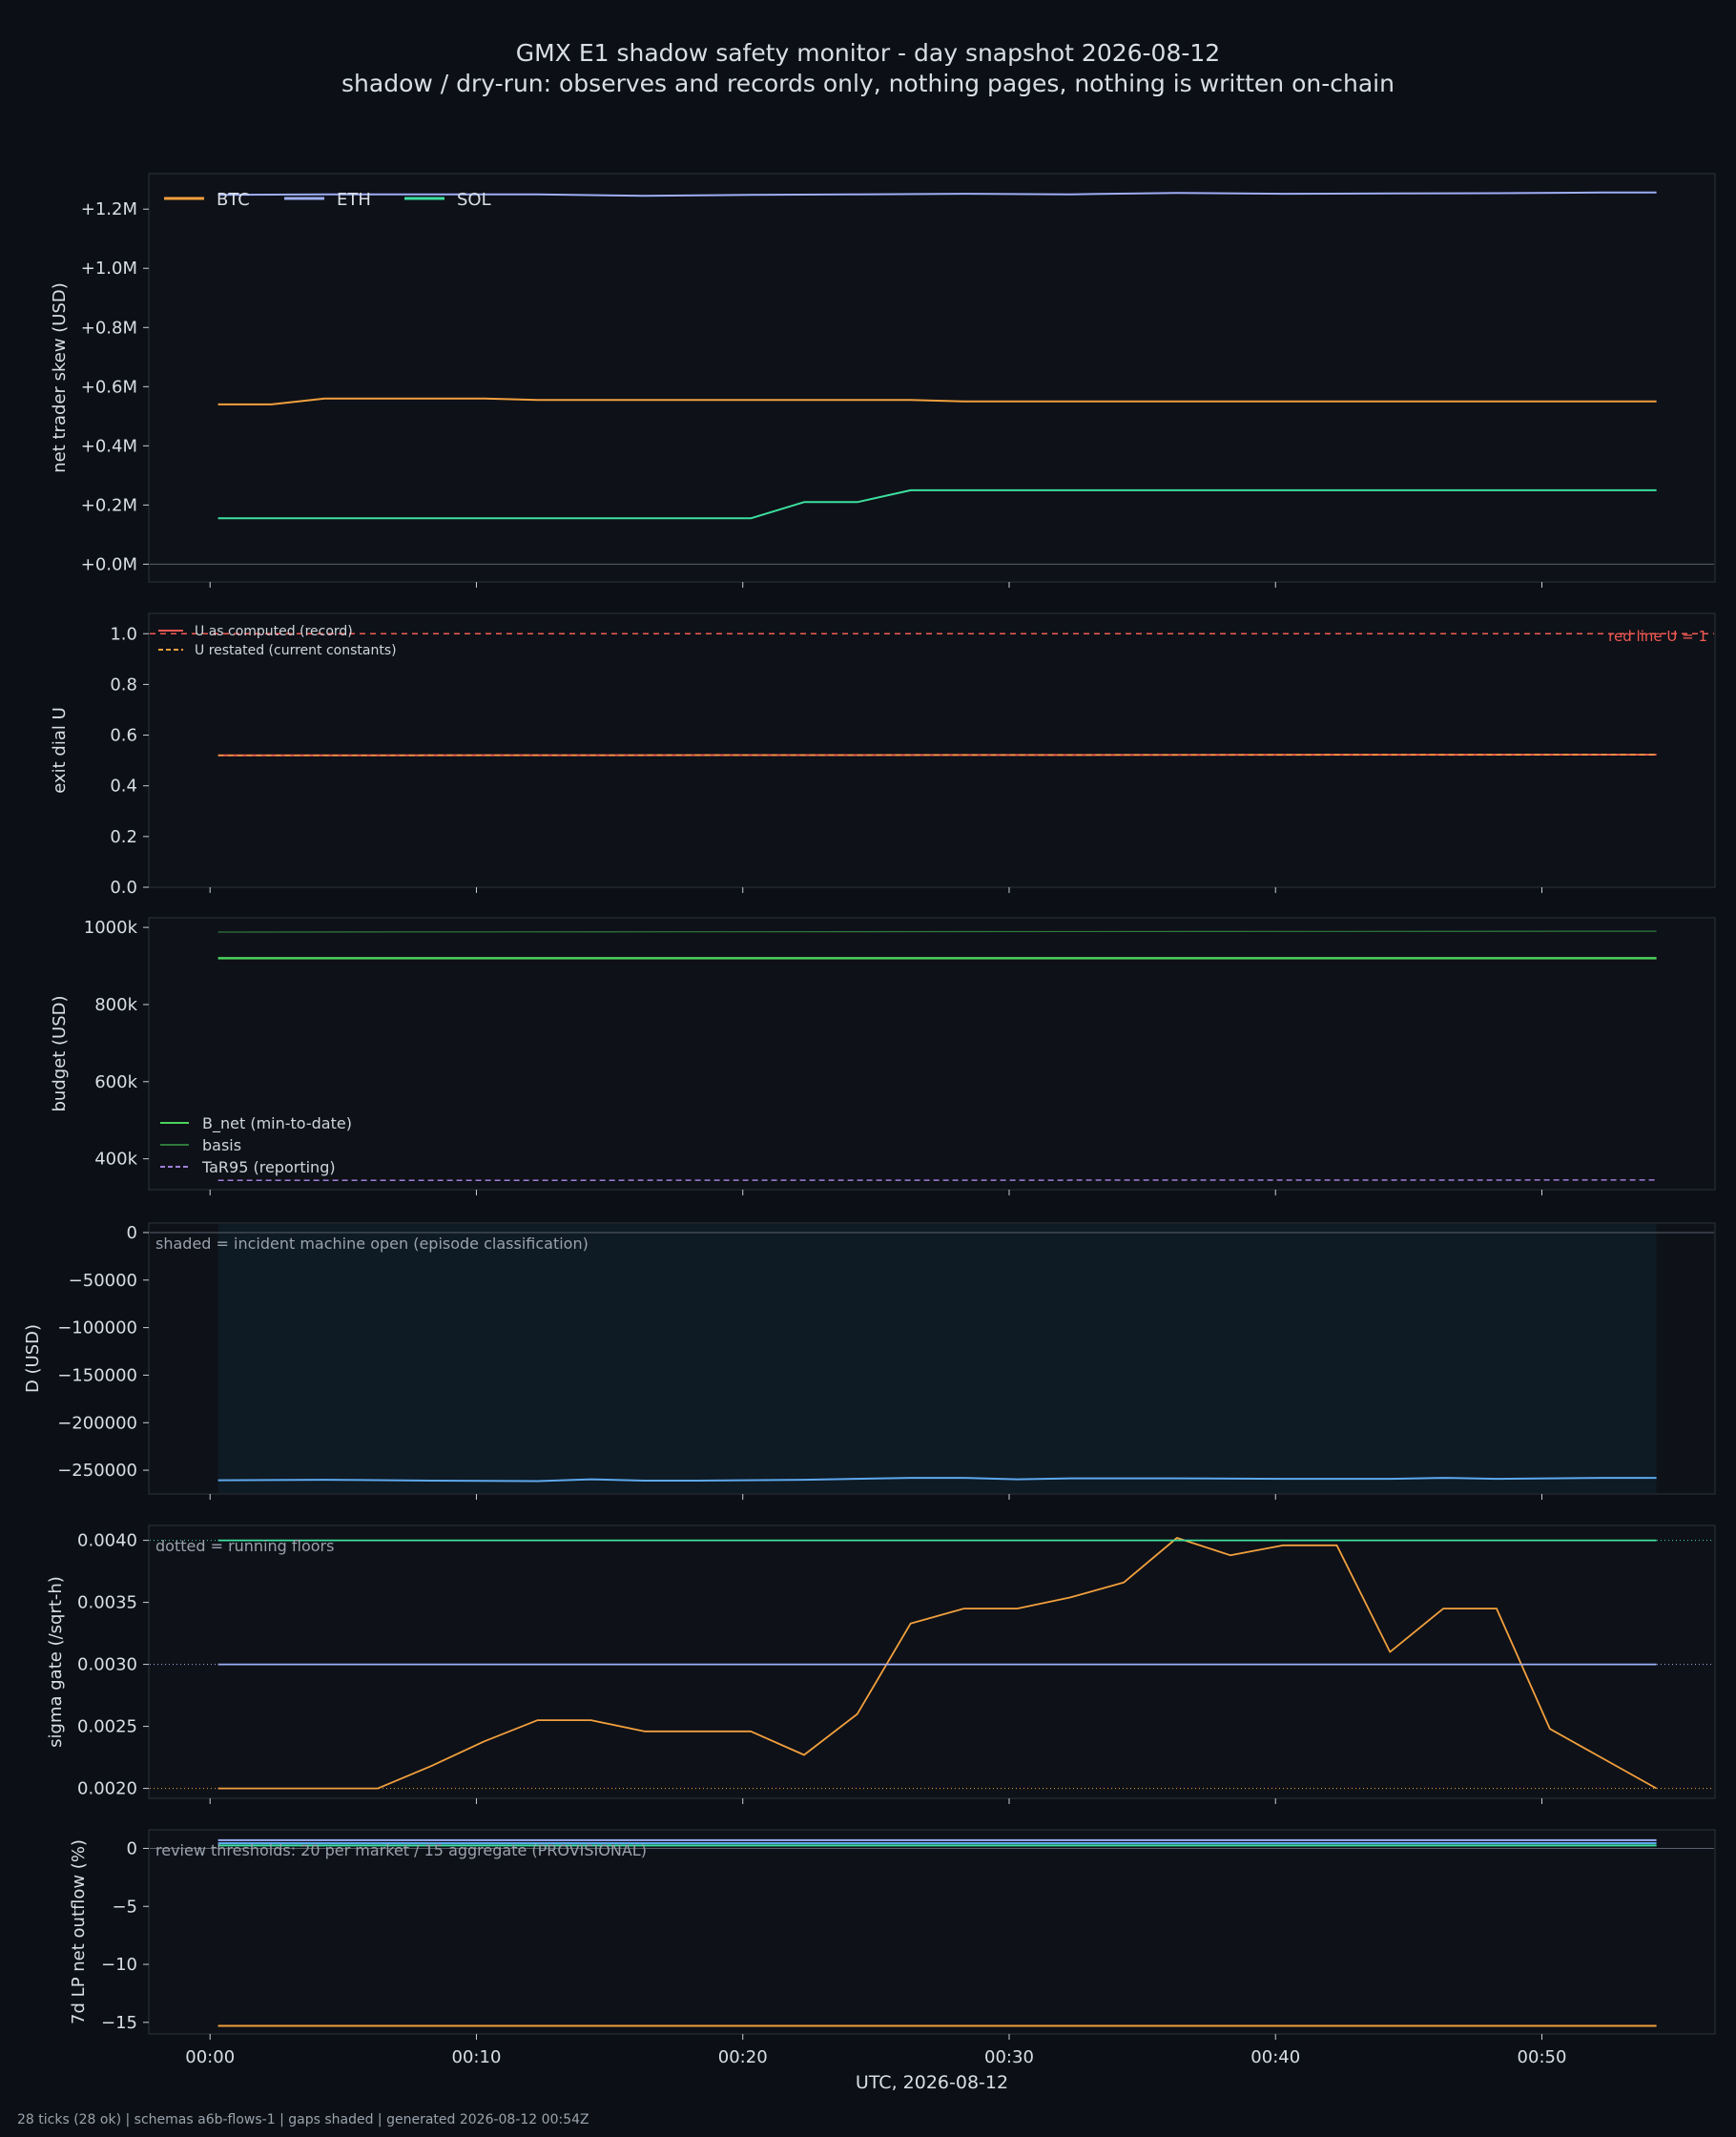  I want to click on y-tick-label: −100000, so click(97, 1328).